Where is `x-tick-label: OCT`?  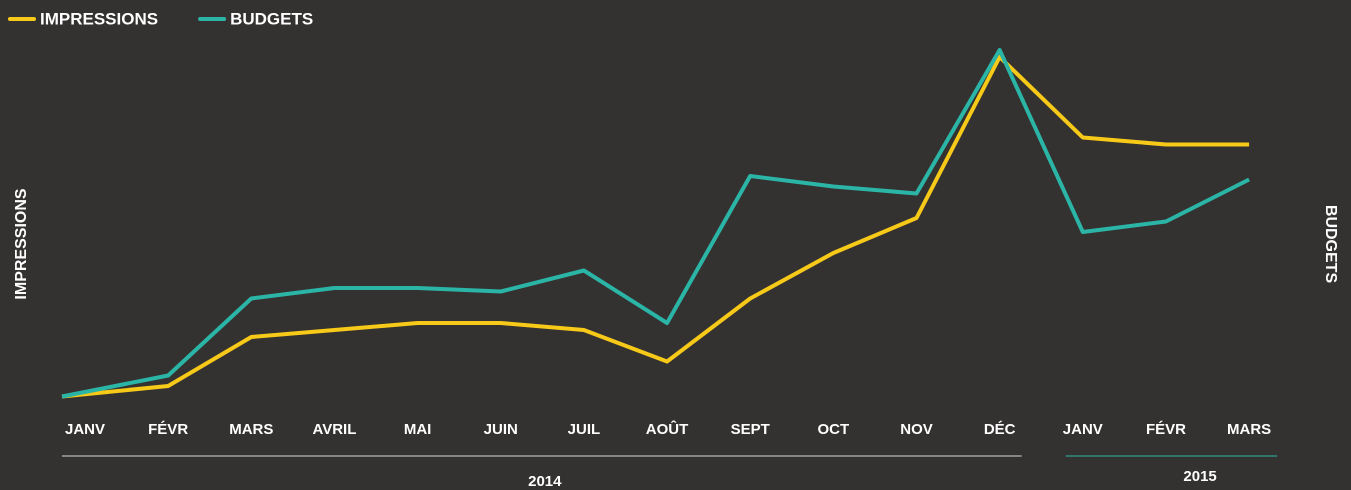 x-tick-label: OCT is located at coordinates (834, 429).